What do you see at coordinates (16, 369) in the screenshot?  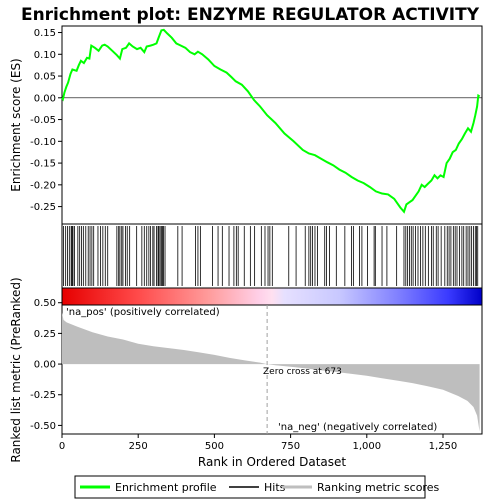 I see `metric-axis-label: Ranked list metric (PreRanked)` at bounding box center [16, 369].